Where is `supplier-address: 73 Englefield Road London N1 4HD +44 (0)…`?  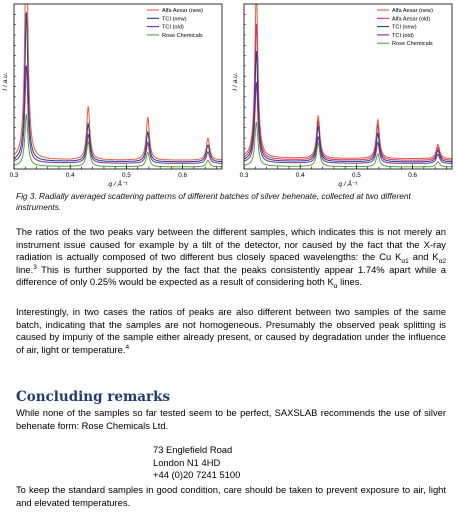 supplier-address: 73 Englefield Road London N1 4HD +44 (0)… is located at coordinates (196, 463).